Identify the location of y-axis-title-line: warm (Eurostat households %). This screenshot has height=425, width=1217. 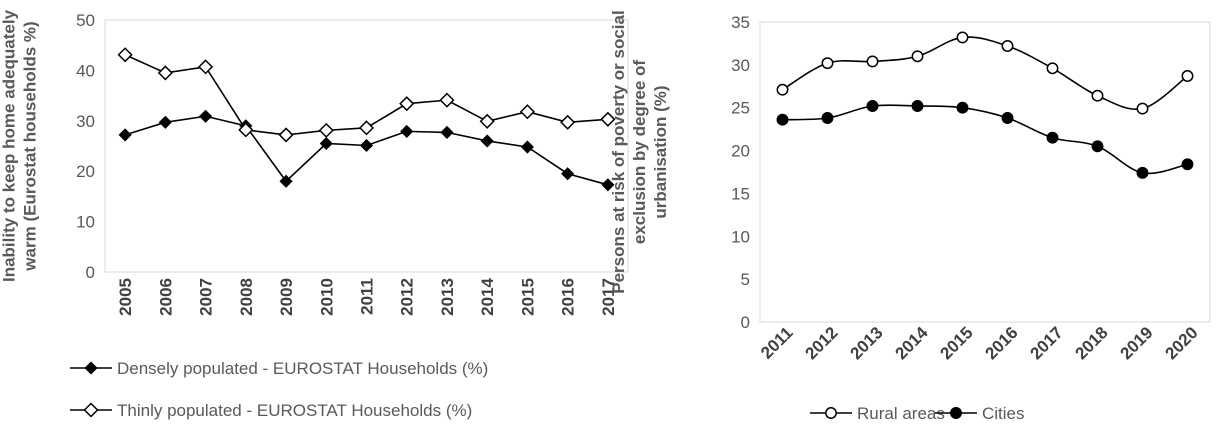
(30, 146).